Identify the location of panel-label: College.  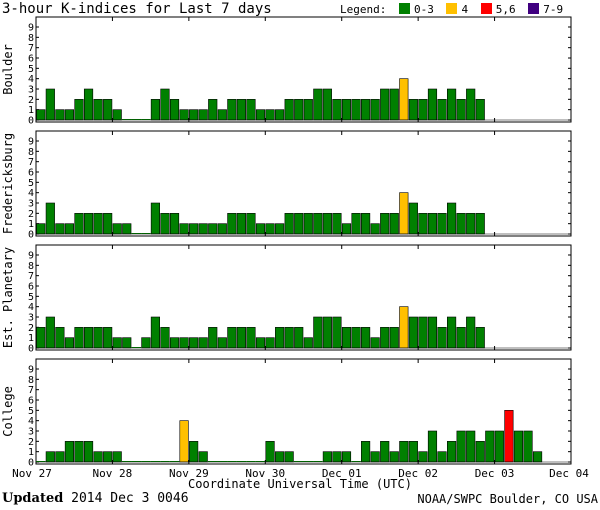
(8, 411).